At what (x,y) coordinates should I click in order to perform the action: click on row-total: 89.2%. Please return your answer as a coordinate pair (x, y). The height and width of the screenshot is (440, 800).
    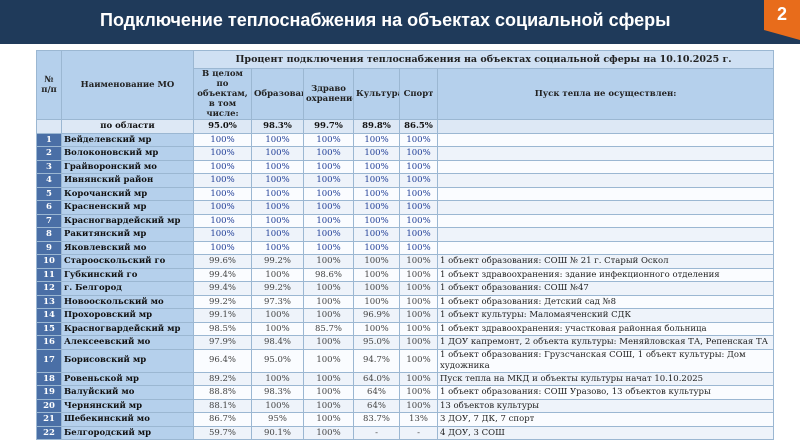
    Looking at the image, I should click on (222, 378).